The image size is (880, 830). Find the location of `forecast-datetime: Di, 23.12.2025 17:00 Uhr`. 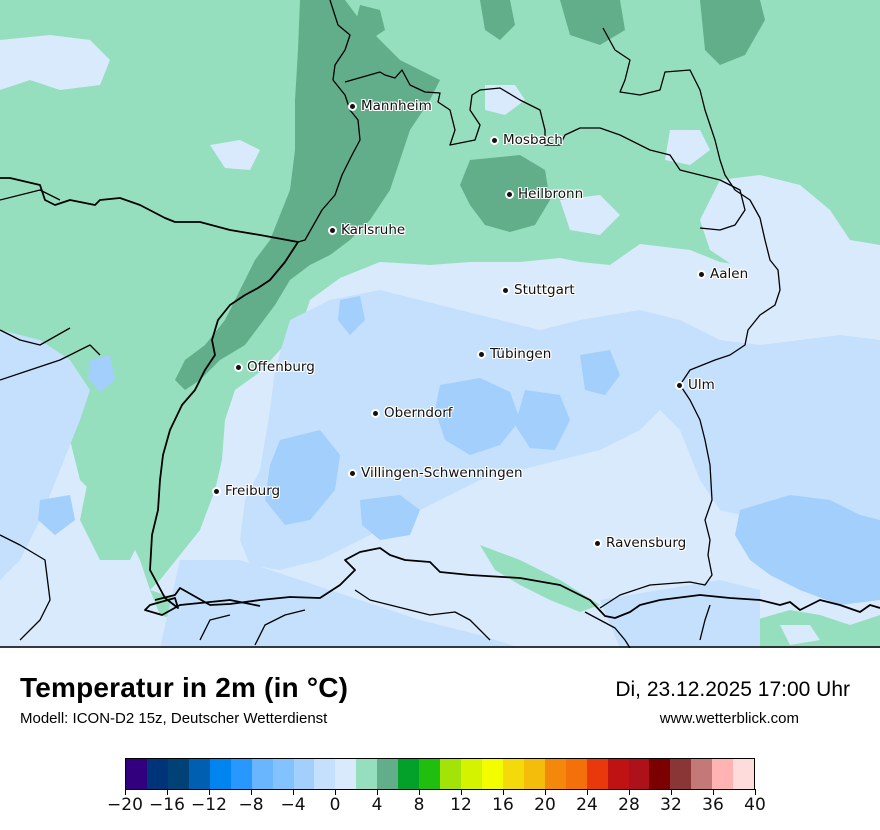

forecast-datetime: Di, 23.12.2025 17:00 Uhr is located at coordinates (732, 689).